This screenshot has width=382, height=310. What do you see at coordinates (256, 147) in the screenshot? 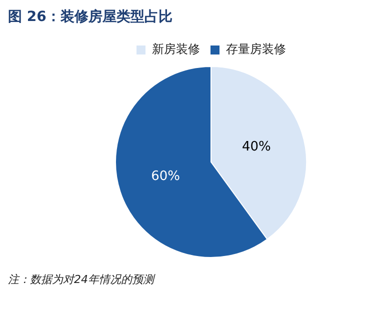
I see `data-label: 40%` at bounding box center [256, 147].